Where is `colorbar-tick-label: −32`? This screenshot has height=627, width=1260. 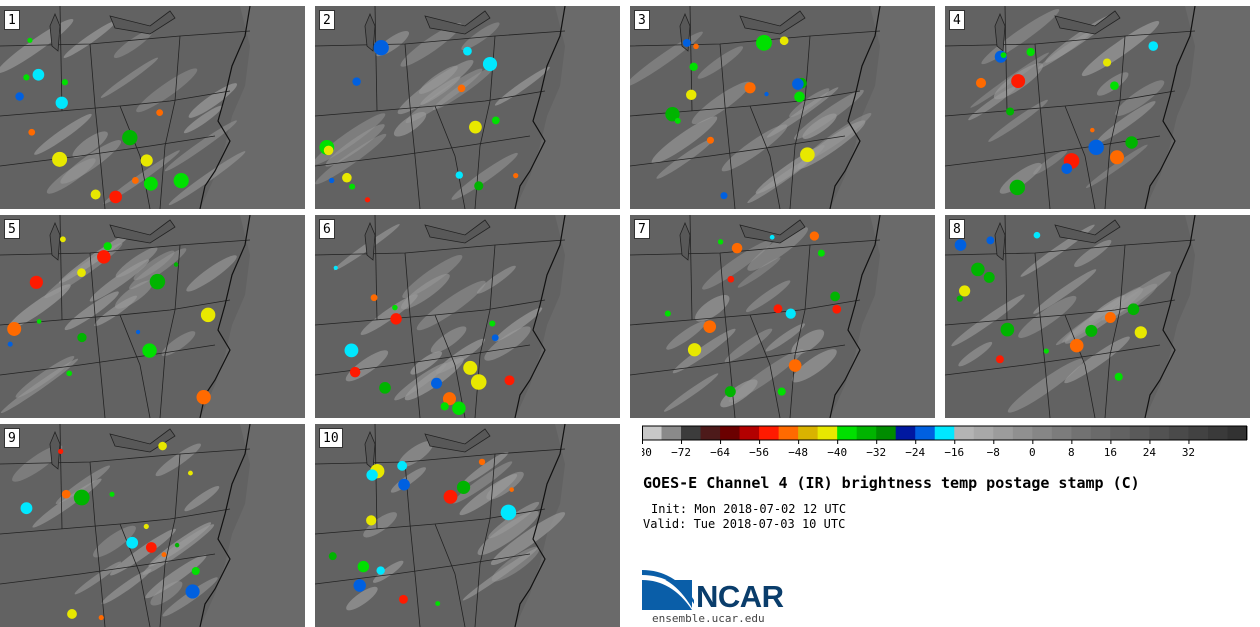
colorbar-tick-label: −32 is located at coordinates (876, 452).